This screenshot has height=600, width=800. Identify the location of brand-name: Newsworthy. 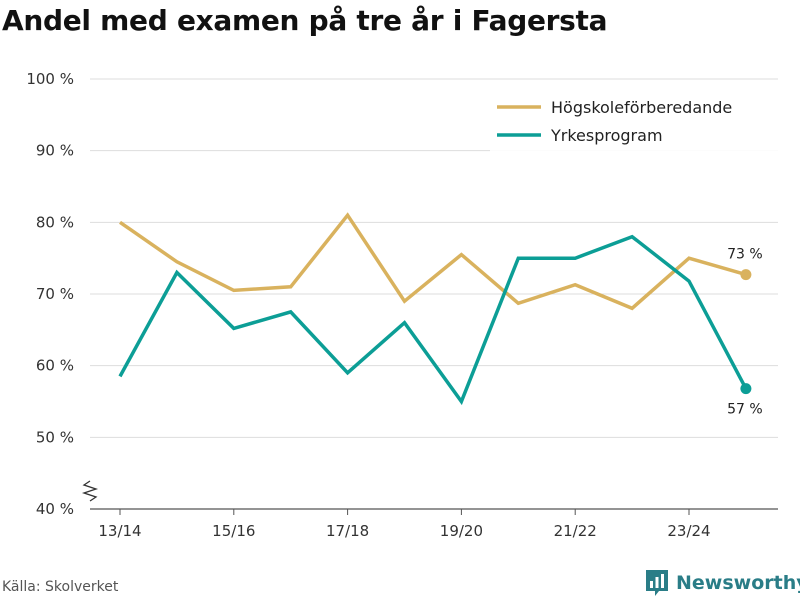
(738, 583).